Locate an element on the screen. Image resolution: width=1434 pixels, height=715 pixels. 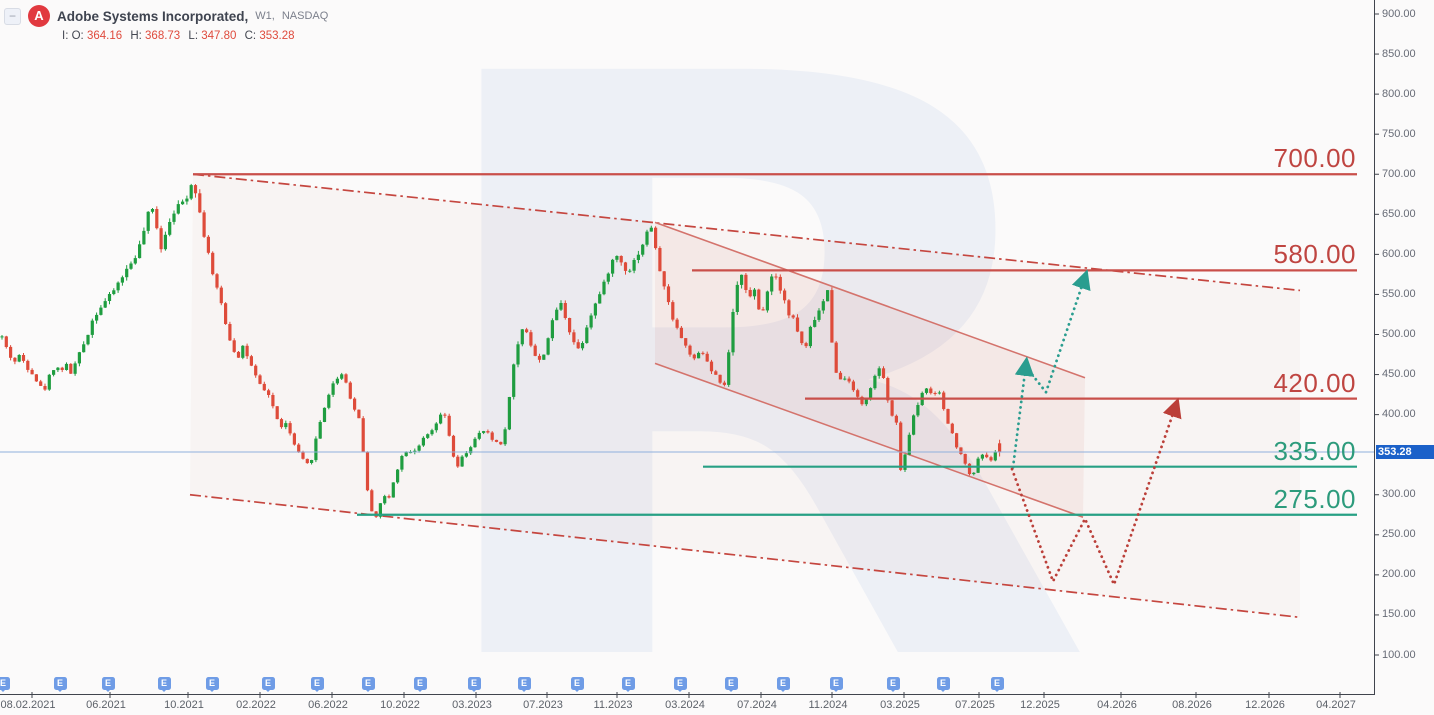
time-axis-label: 03.2023 is located at coordinates (472, 705).